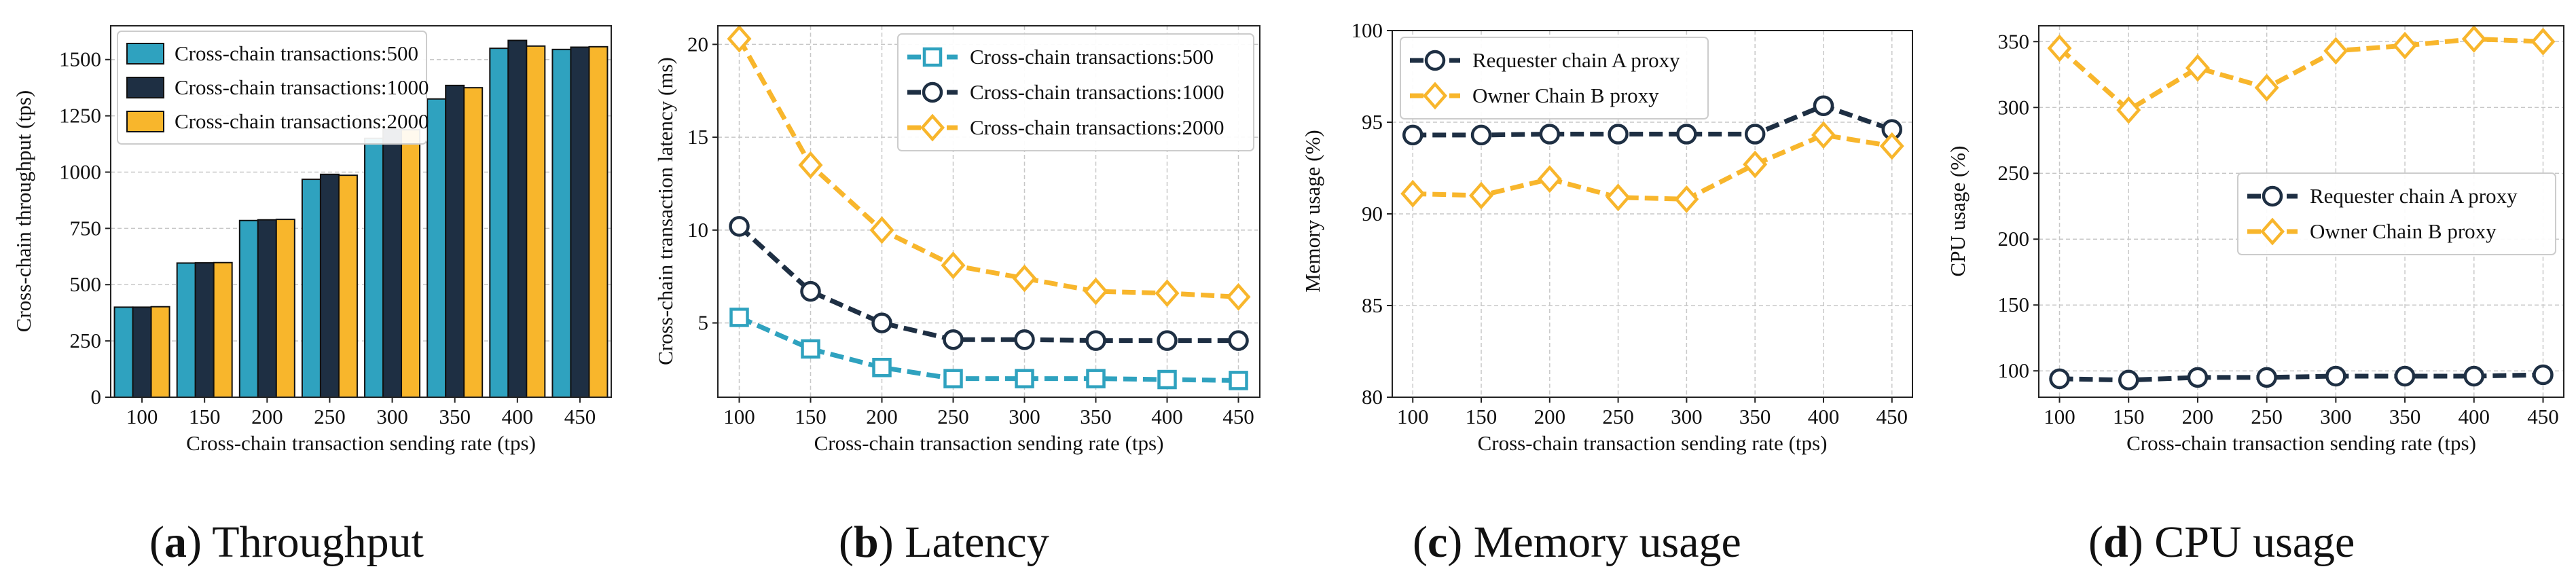 The width and height of the screenshot is (2576, 588). What do you see at coordinates (882, 416) in the screenshot?
I see `x-tick-label: 200` at bounding box center [882, 416].